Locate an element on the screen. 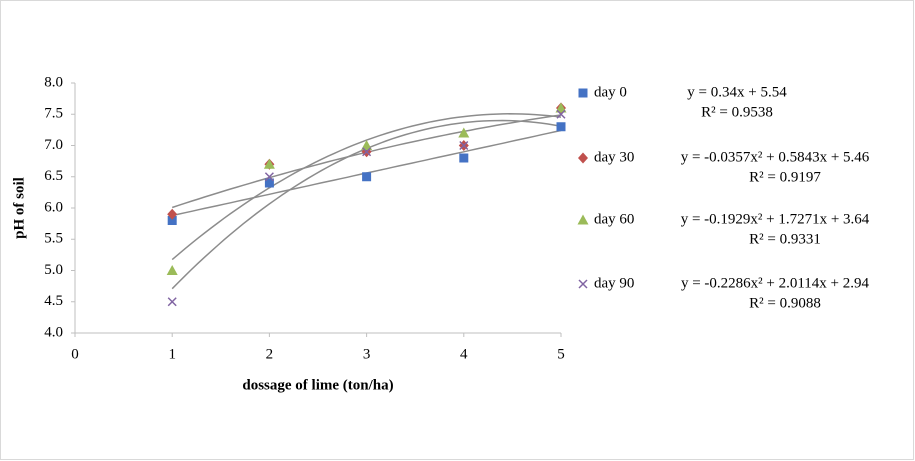  y-tick-label: 4.5 is located at coordinates (53, 301).